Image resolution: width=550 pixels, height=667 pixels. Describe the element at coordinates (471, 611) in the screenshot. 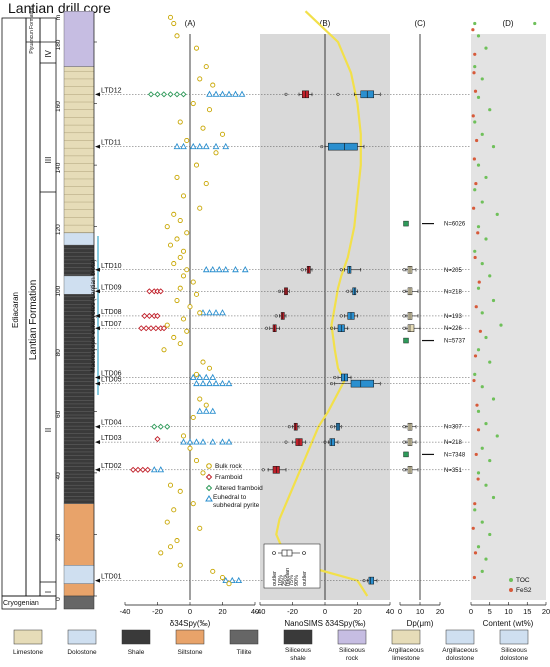

I see `panel-d-tick-label: 0` at that location.